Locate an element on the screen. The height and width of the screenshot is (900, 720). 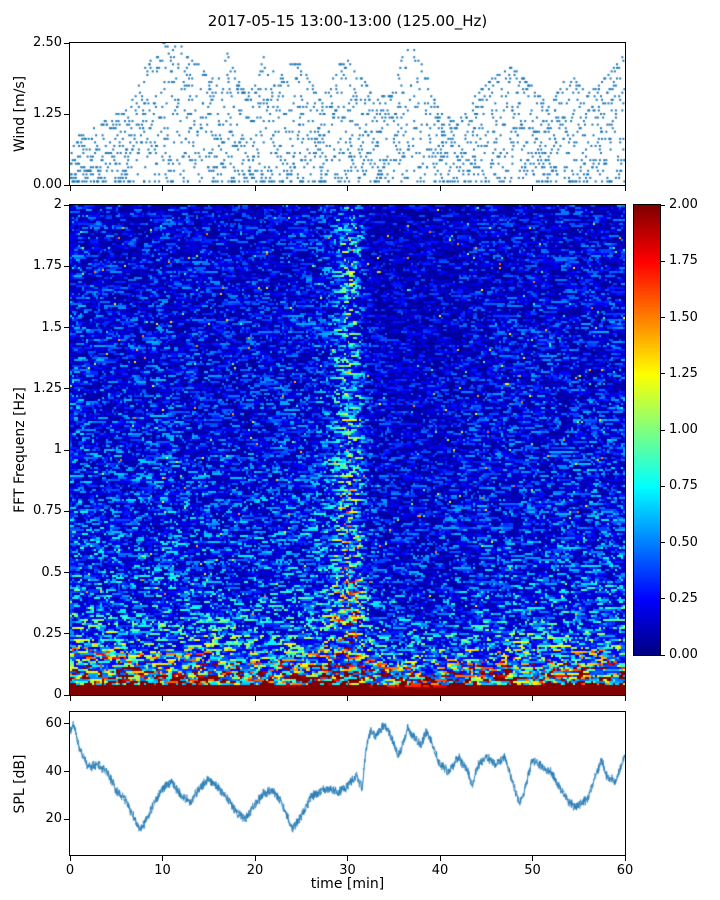
colorbar-tick-label: 1.50 is located at coordinates (683, 317).